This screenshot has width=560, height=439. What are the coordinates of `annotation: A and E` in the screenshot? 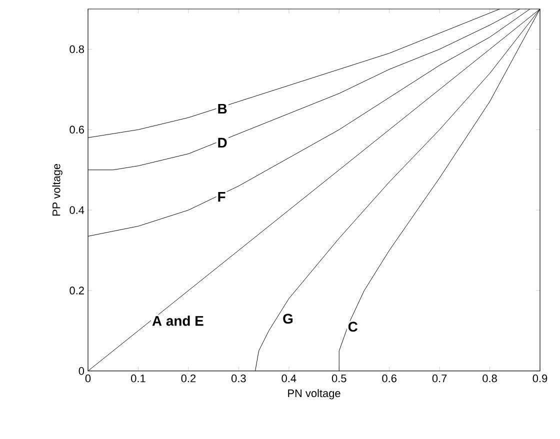 It's located at (178, 321).